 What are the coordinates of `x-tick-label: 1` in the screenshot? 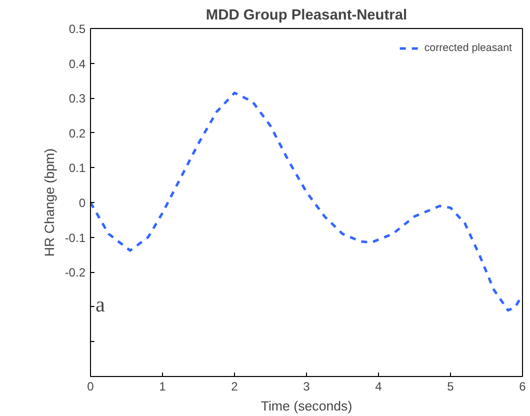 It's located at (162, 387).